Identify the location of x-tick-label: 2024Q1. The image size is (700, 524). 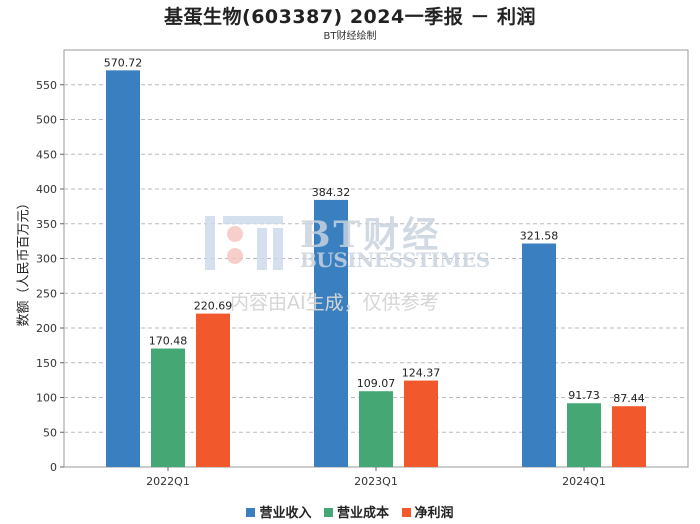
(584, 481).